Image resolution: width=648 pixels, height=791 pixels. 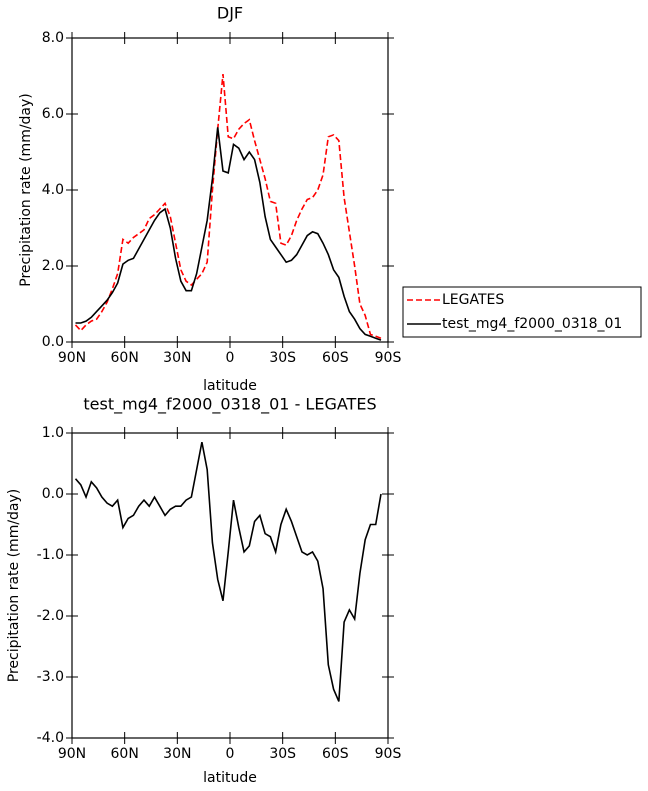 I want to click on y-tick-label: 1.0, so click(x=53, y=433).